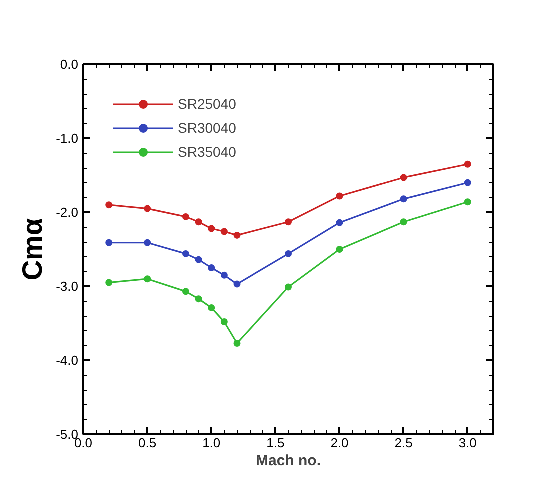 The width and height of the screenshot is (548, 484). What do you see at coordinates (275, 443) in the screenshot?
I see `x-tick-label: 1.5` at bounding box center [275, 443].